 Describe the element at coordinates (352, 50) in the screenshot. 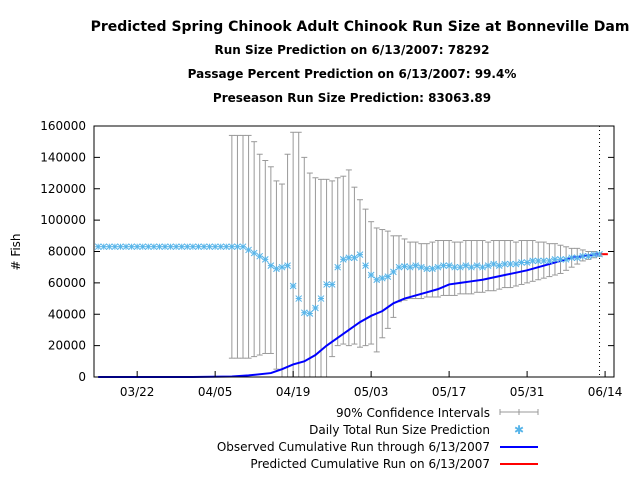

I see `run-size-subtitle: Run Size Prediction on 6/13/2007: 78292` at that location.